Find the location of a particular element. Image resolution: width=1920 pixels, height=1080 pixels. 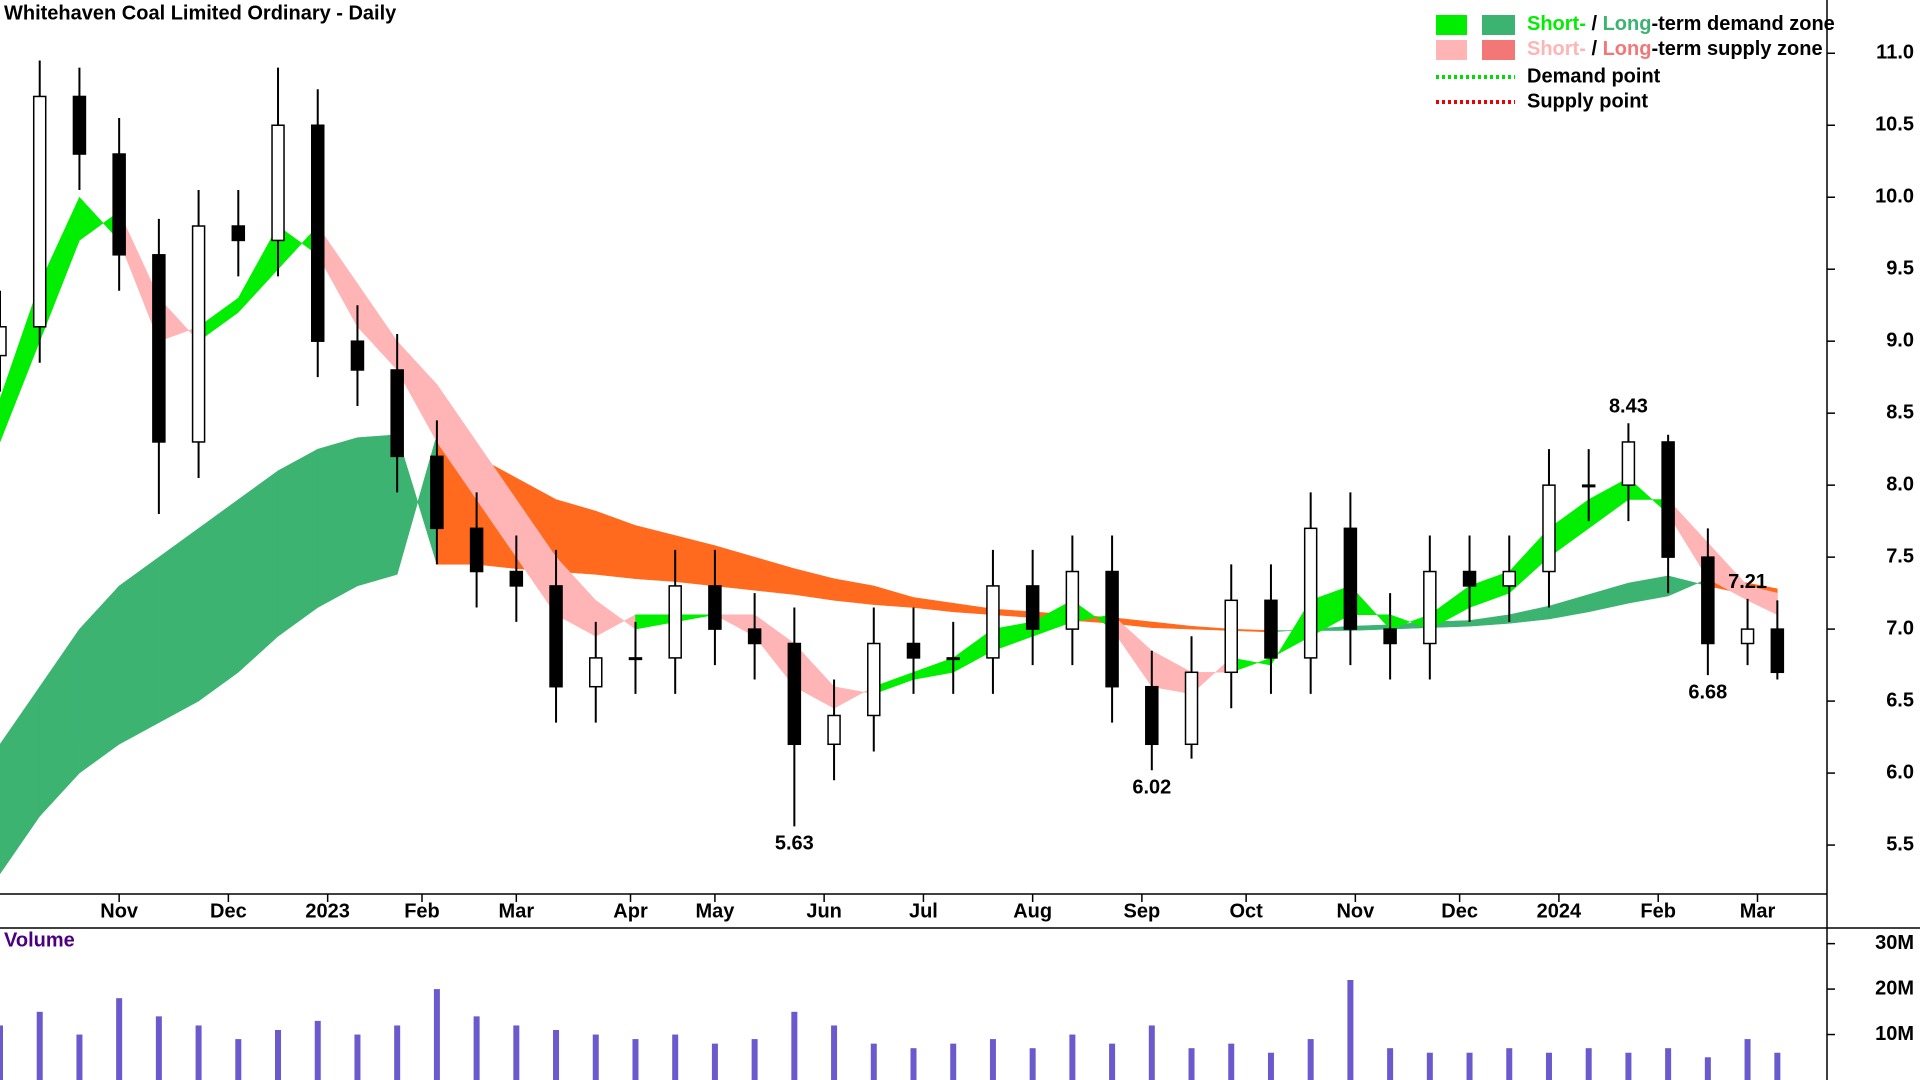

volume-label: Volume is located at coordinates (39, 940).